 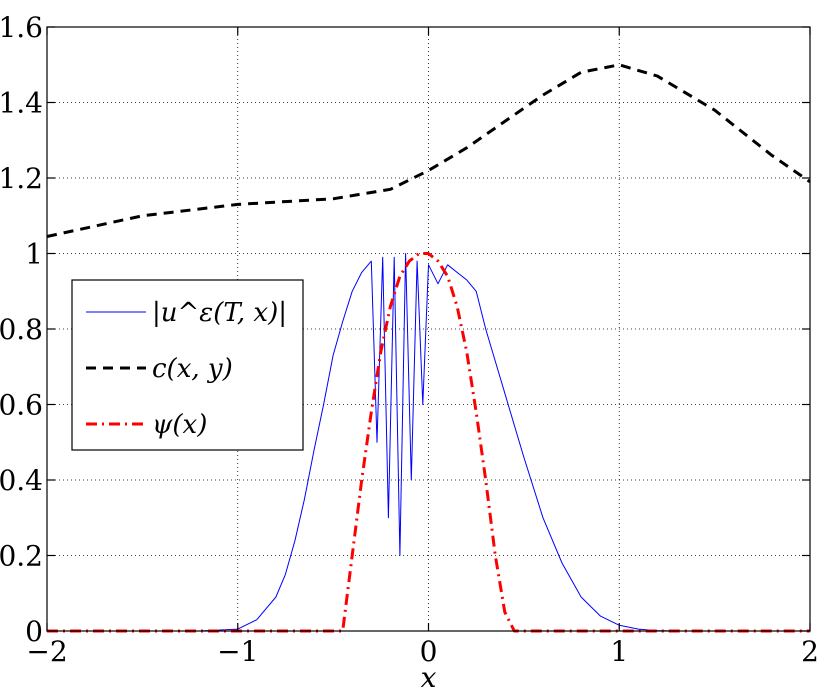 I want to click on y-tick-label: 0.4, so click(x=21, y=480).